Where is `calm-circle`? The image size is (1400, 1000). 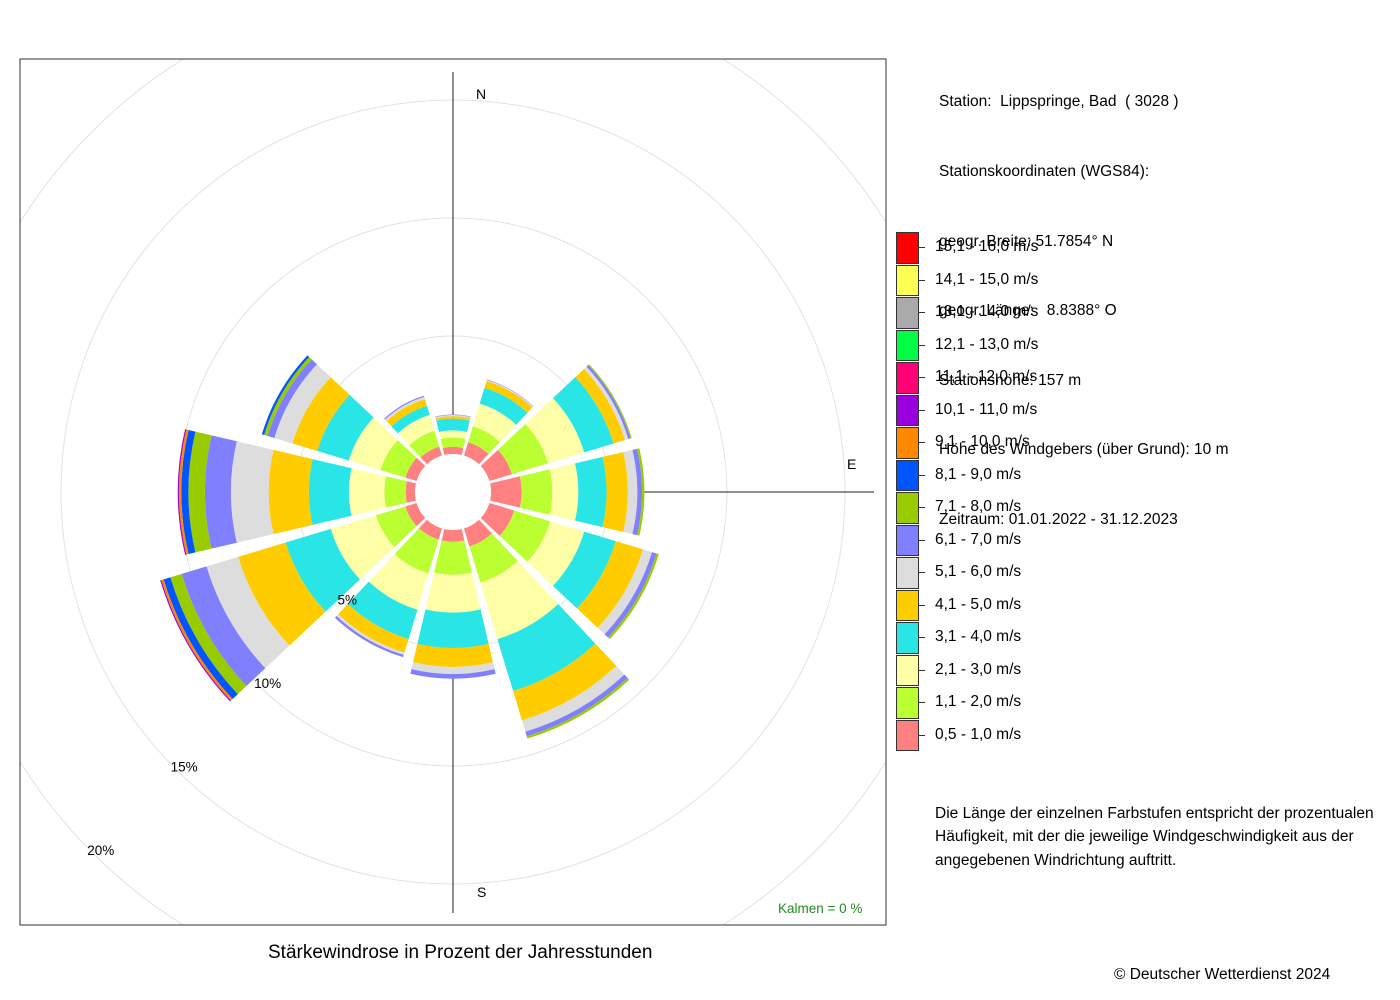 calm-circle is located at coordinates (453, 492).